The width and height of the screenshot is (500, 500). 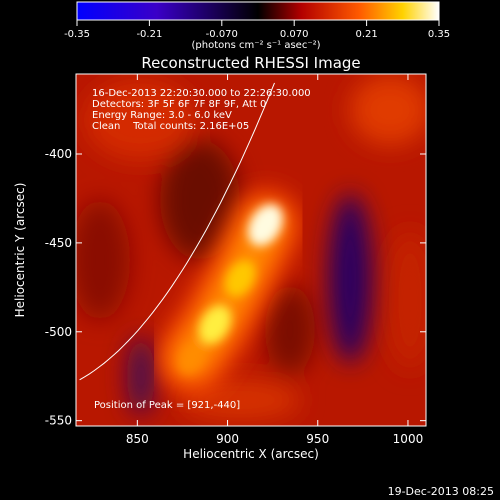 What do you see at coordinates (20, 250) in the screenshot?
I see `y-axis-label: Heliocentric Y (arcsec)` at bounding box center [20, 250].